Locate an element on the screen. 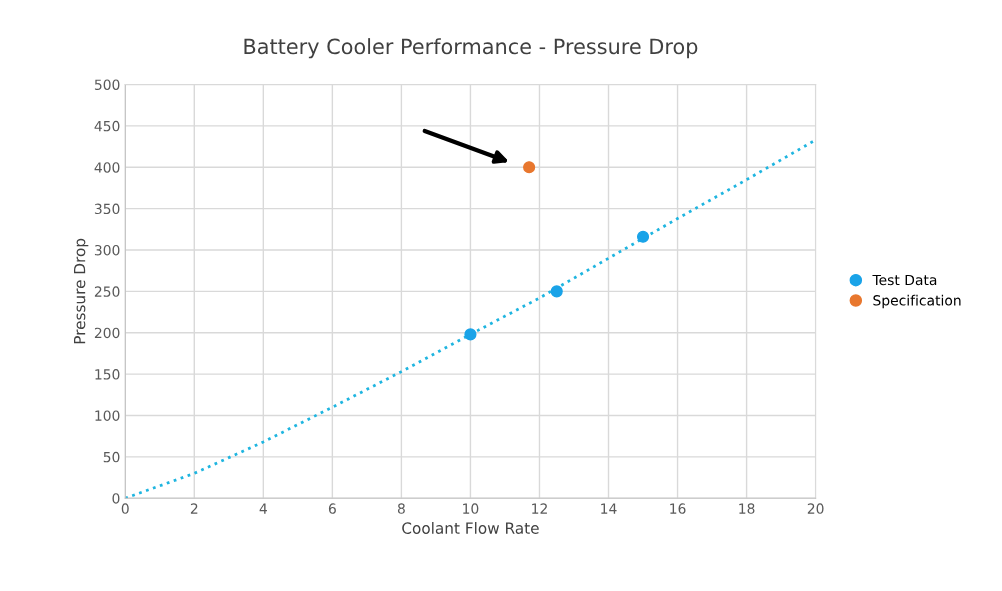 Image resolution: width=1002 pixels, height=591 pixels. x-tick-label: 18 is located at coordinates (747, 508).